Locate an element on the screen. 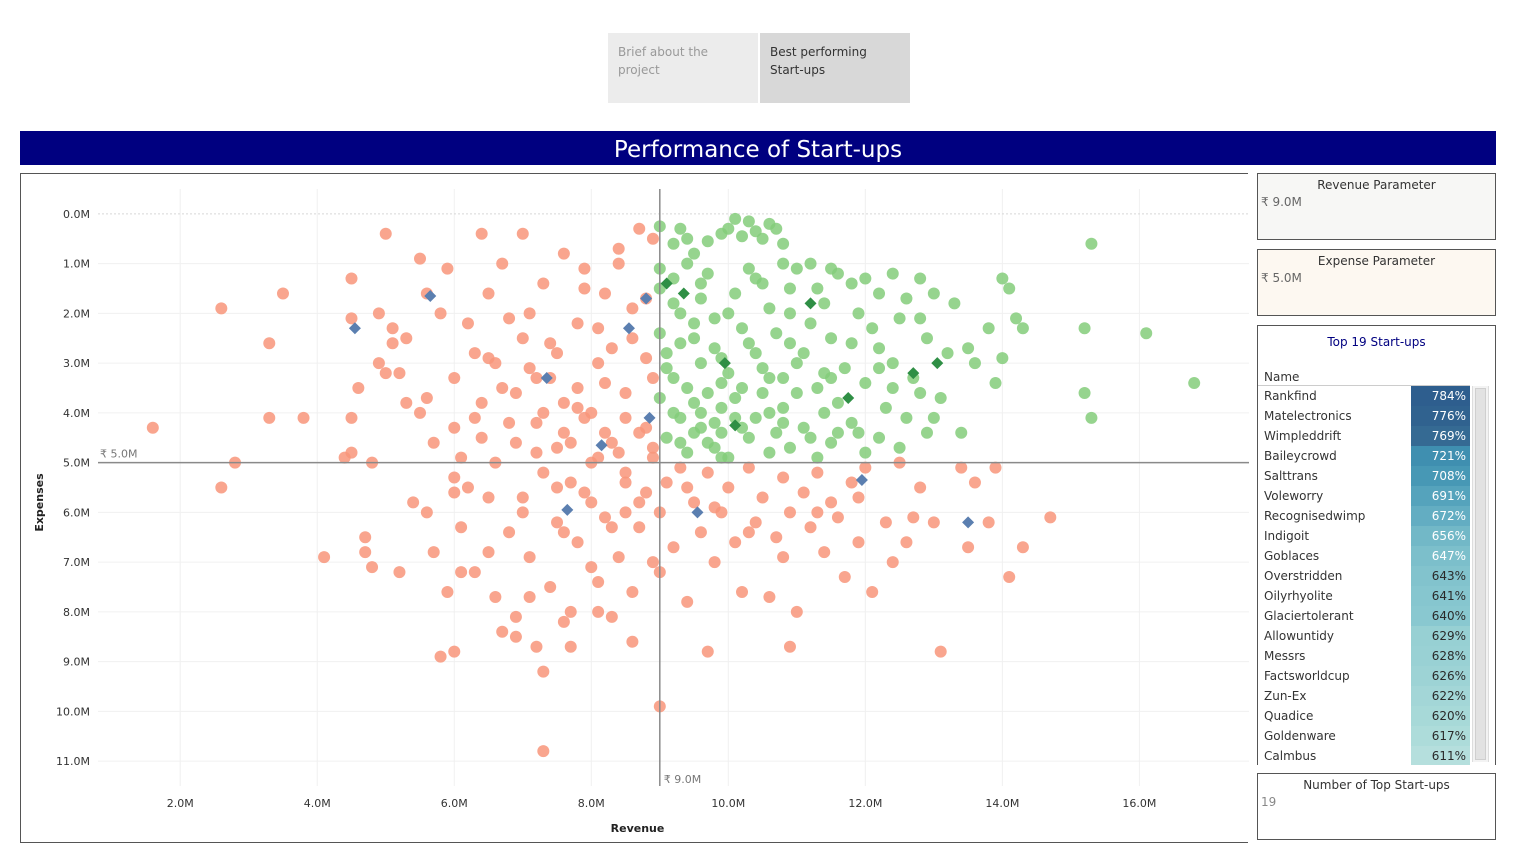 The image size is (1515, 863). table-row: Goldenware 617% is located at coordinates (1365, 736).